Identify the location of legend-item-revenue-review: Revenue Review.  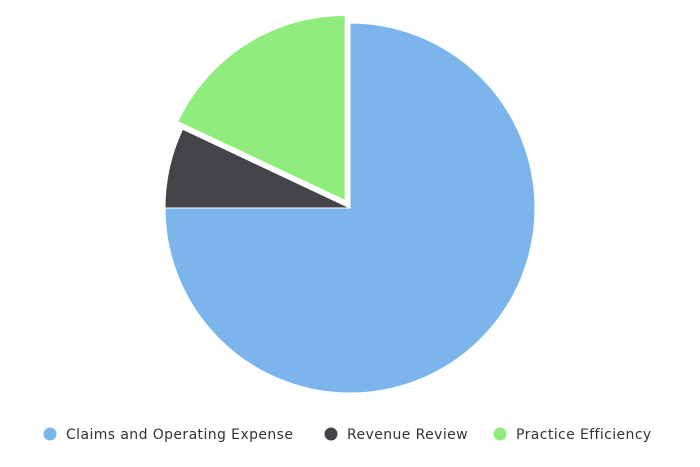
(396, 435).